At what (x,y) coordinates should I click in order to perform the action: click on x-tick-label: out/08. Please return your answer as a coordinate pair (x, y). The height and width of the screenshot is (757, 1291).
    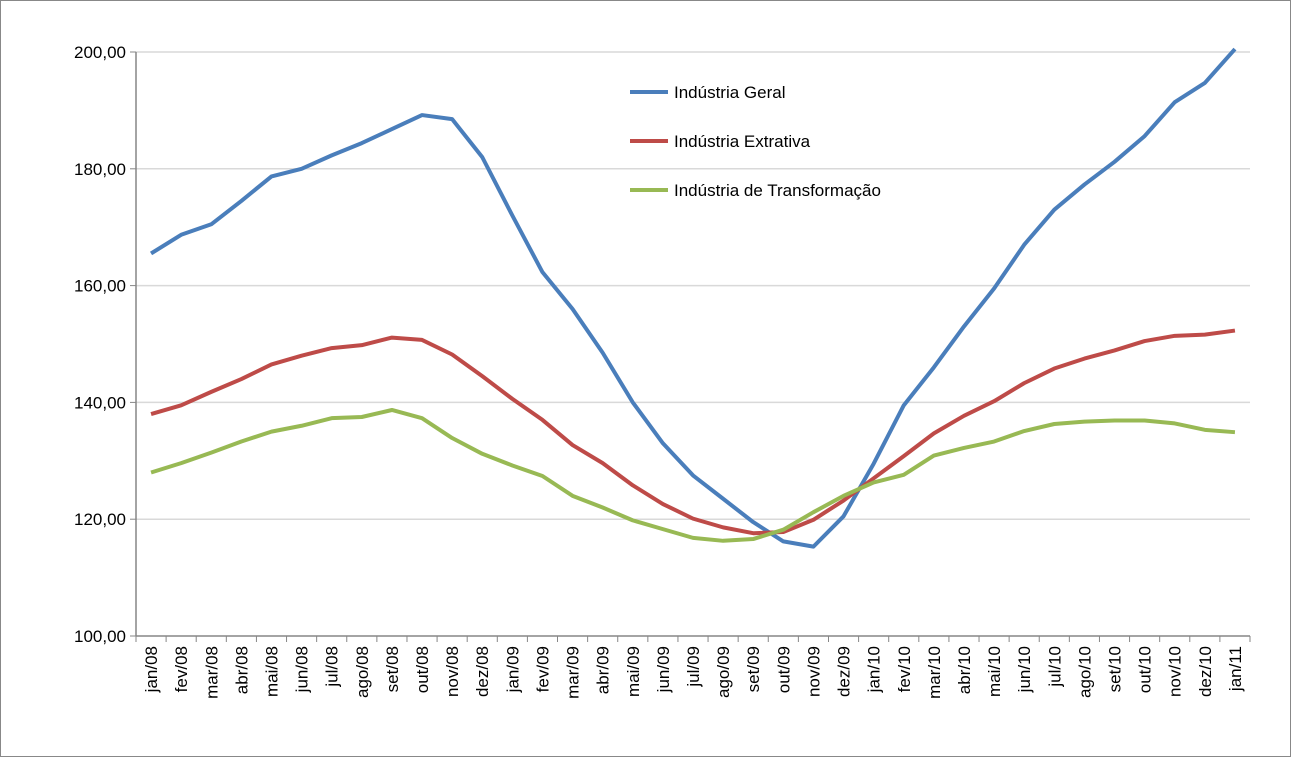
    Looking at the image, I should click on (422, 669).